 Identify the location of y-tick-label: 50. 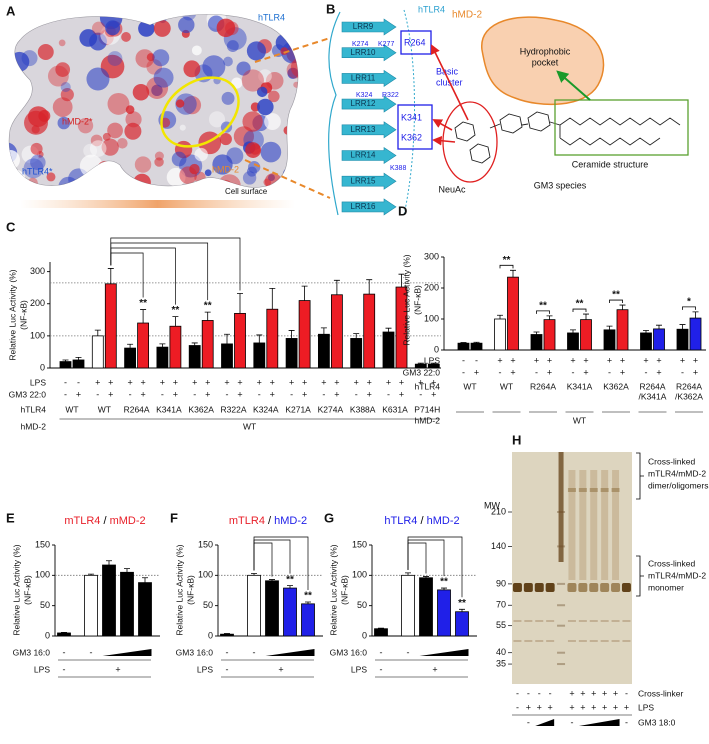
(45, 605).